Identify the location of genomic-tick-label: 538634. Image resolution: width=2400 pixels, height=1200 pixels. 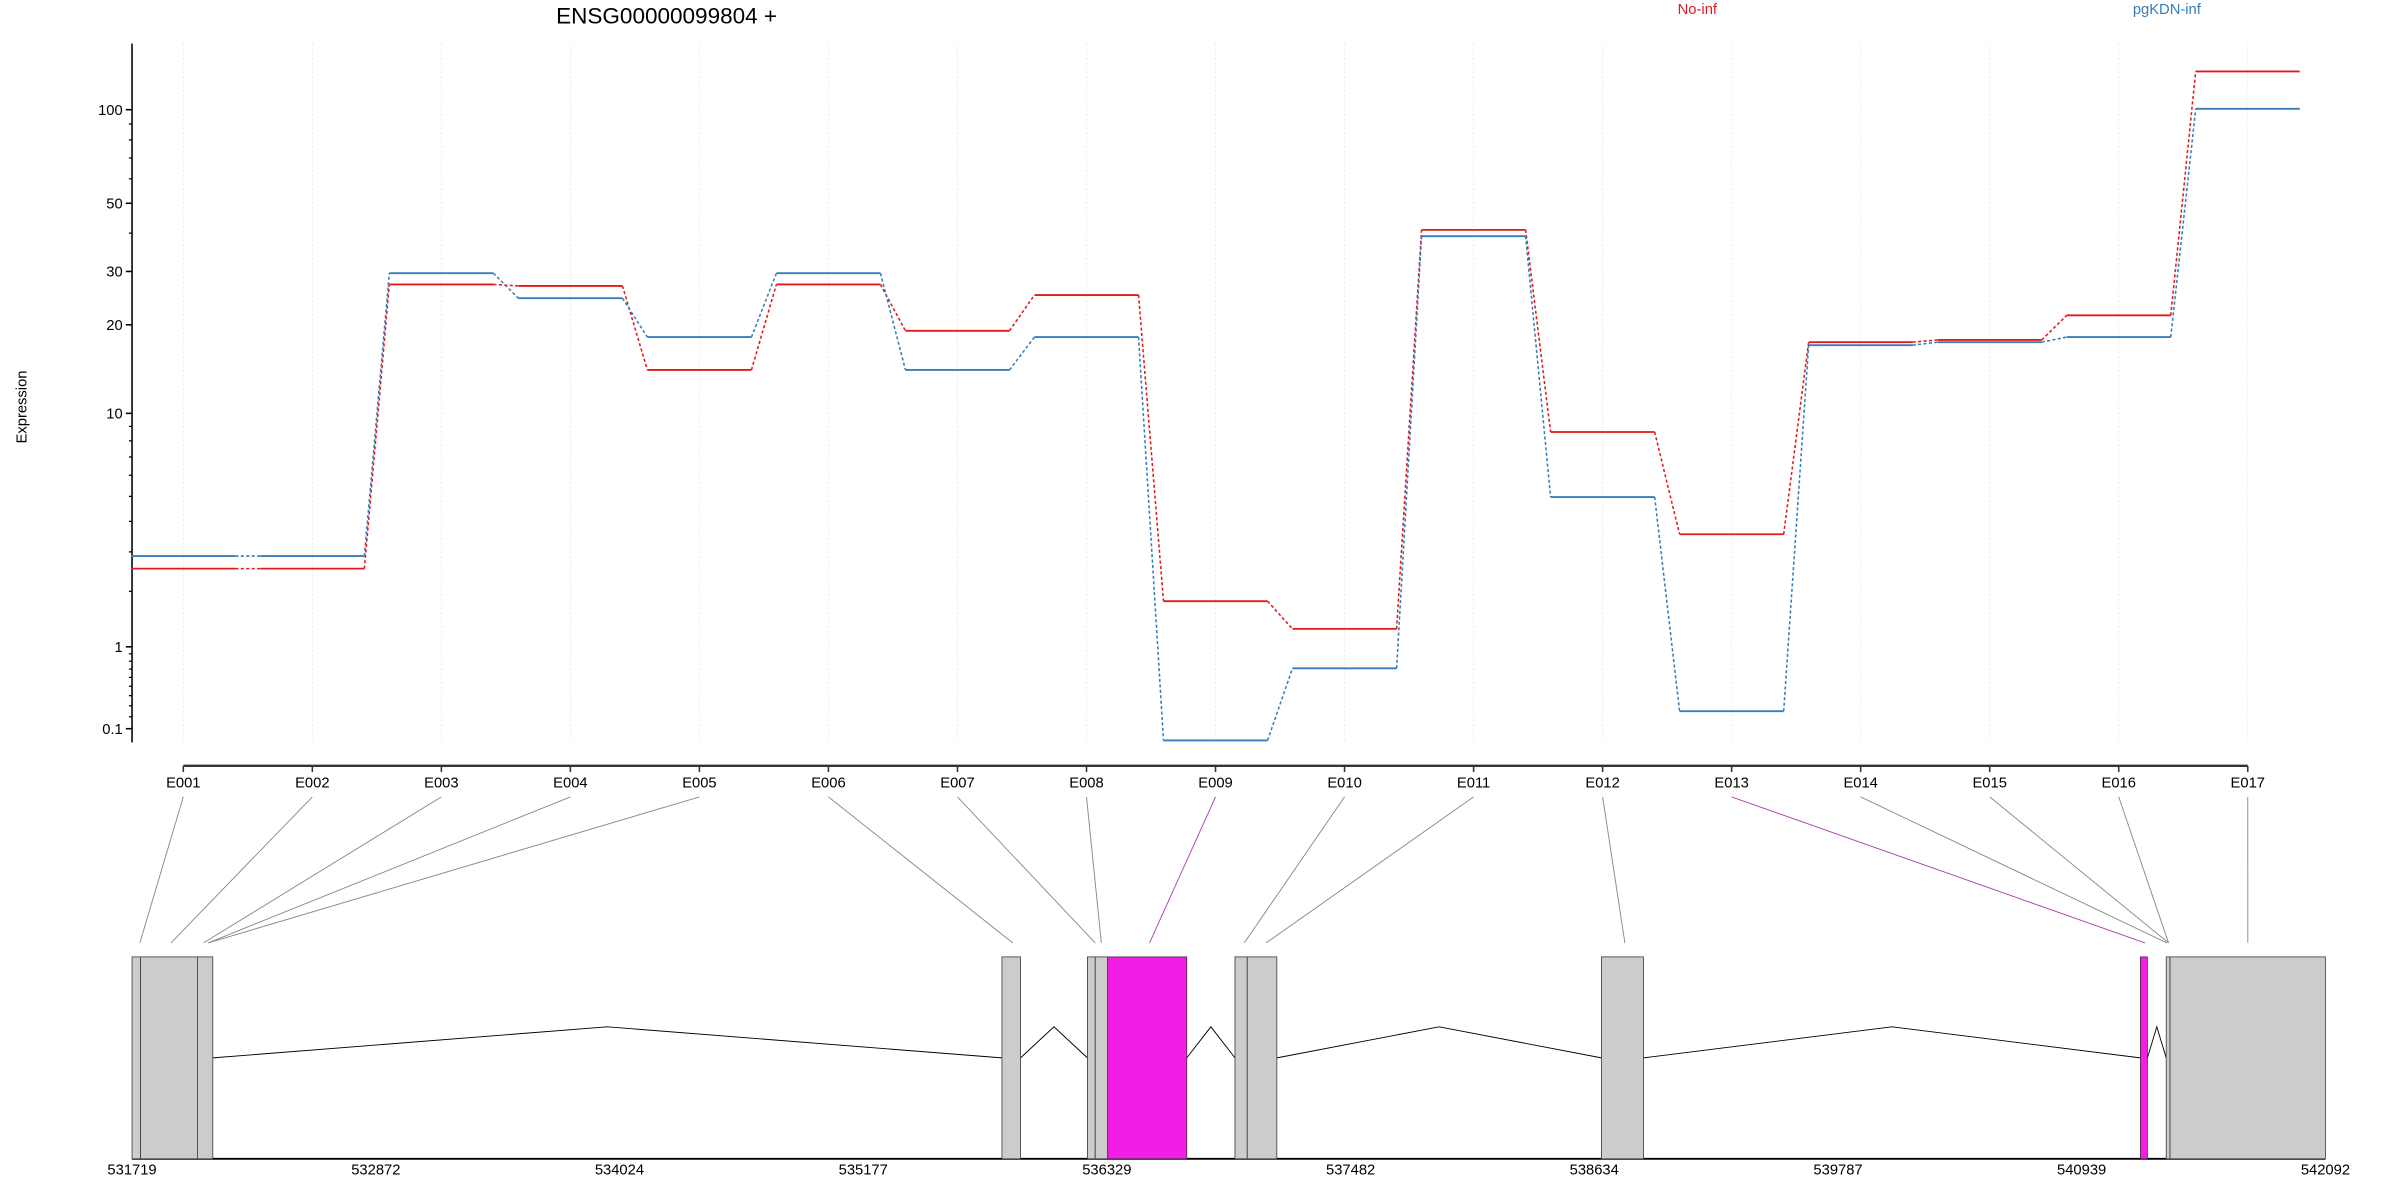
(1594, 1170).